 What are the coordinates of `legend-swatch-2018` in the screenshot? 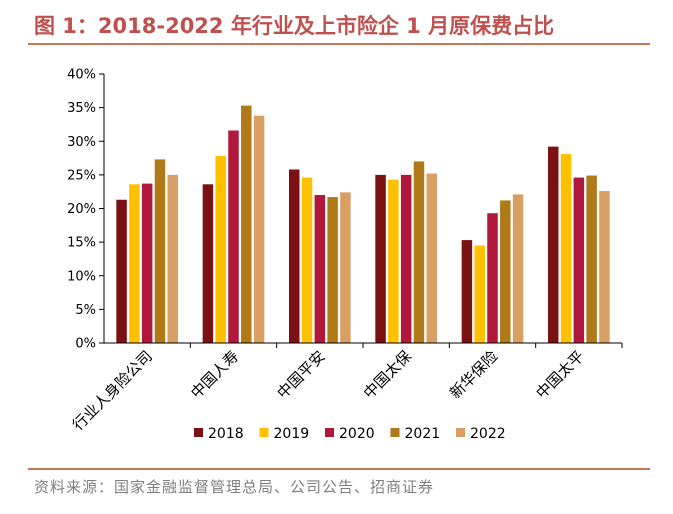 It's located at (198, 432).